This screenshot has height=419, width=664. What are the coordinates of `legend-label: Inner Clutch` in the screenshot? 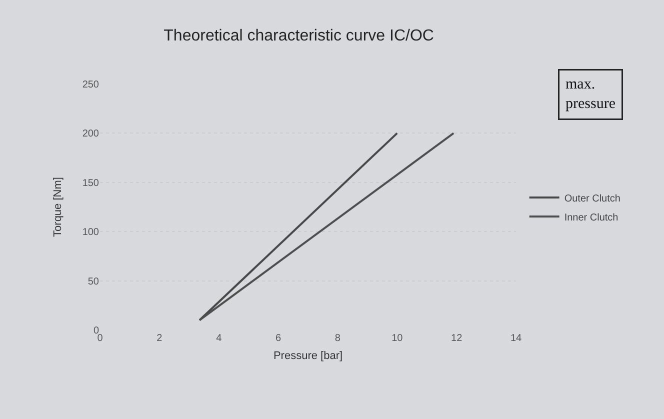 It's located at (591, 218).